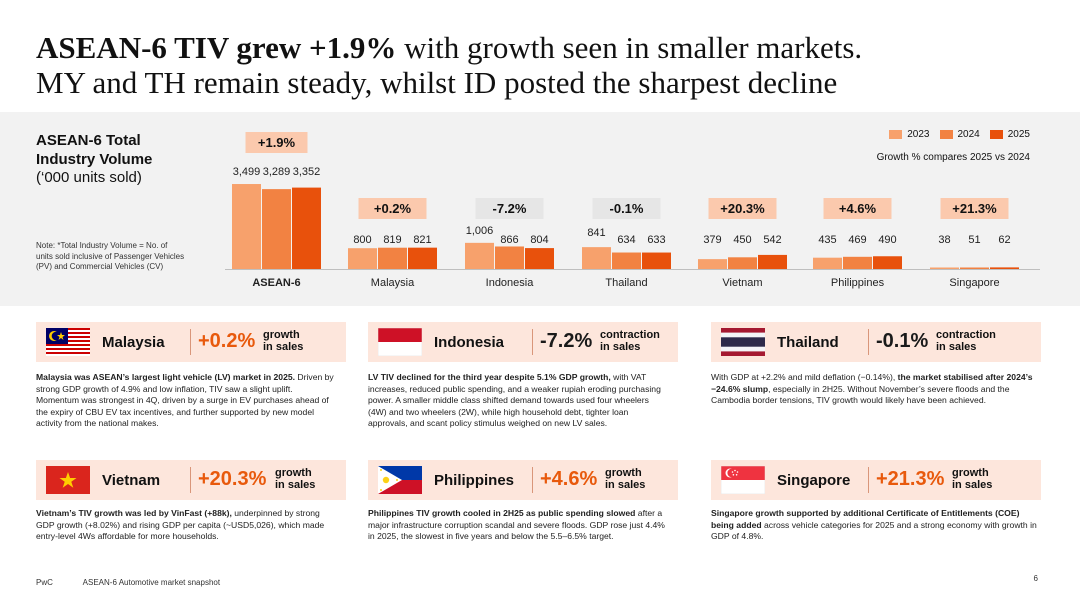 This screenshot has height=608, width=1080. Describe the element at coordinates (772, 261) in the screenshot. I see `bar-vietnam-2025` at that location.